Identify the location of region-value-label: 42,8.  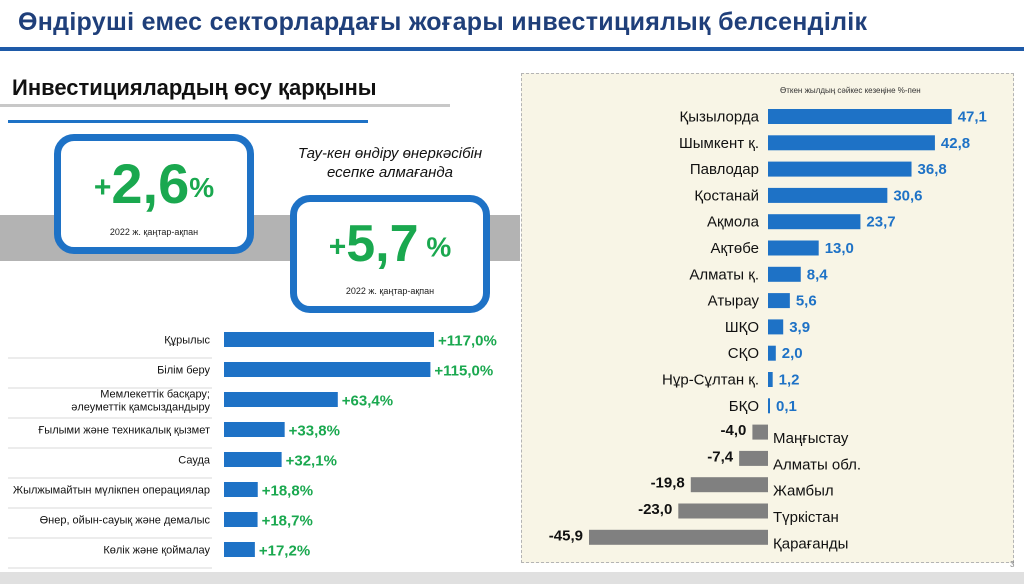
(955, 143).